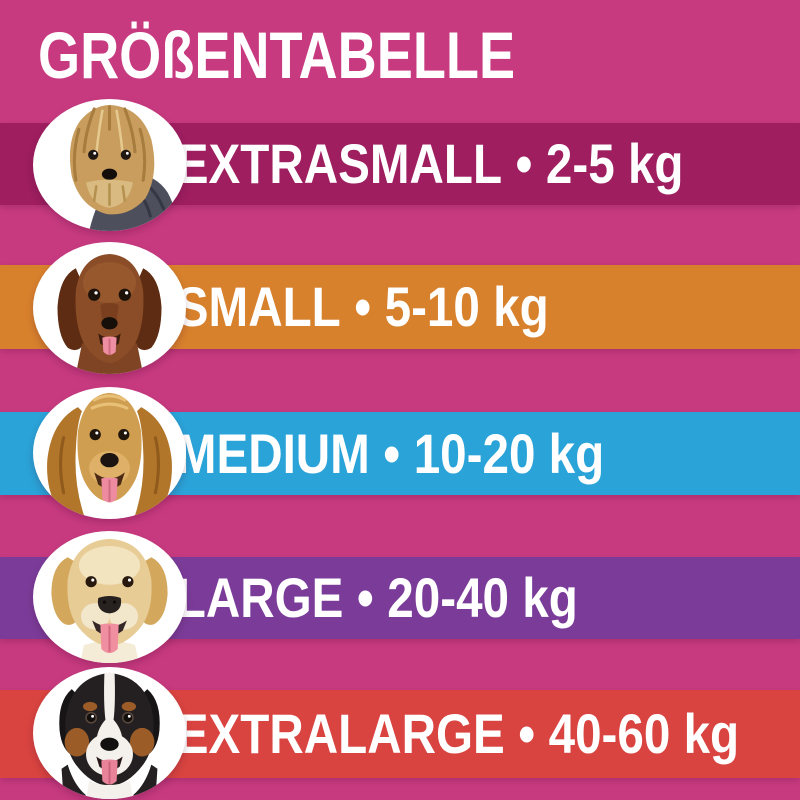  What do you see at coordinates (644, 733) in the screenshot?
I see `weight-range-label: 40-60 kg` at bounding box center [644, 733].